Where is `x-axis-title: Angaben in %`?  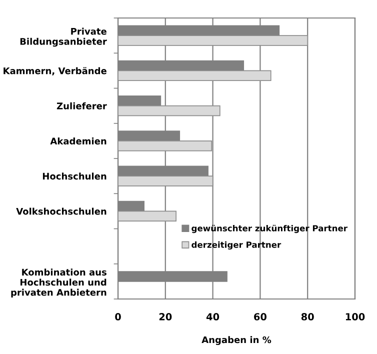
x-axis-title: Angaben in % is located at coordinates (237, 340).